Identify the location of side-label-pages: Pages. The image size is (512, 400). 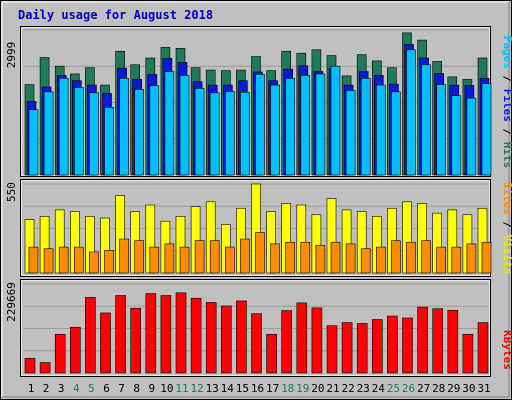
(506, 52).